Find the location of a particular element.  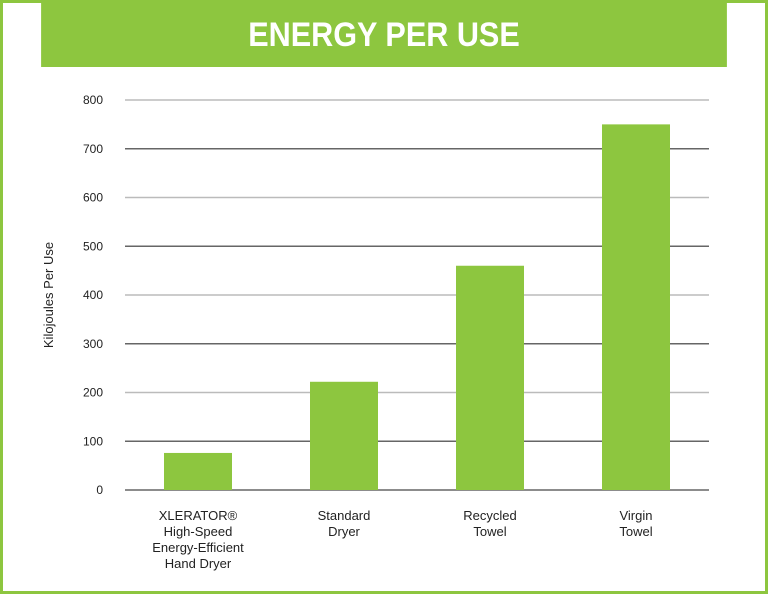

x-category-label: Hand Dryer is located at coordinates (198, 563).